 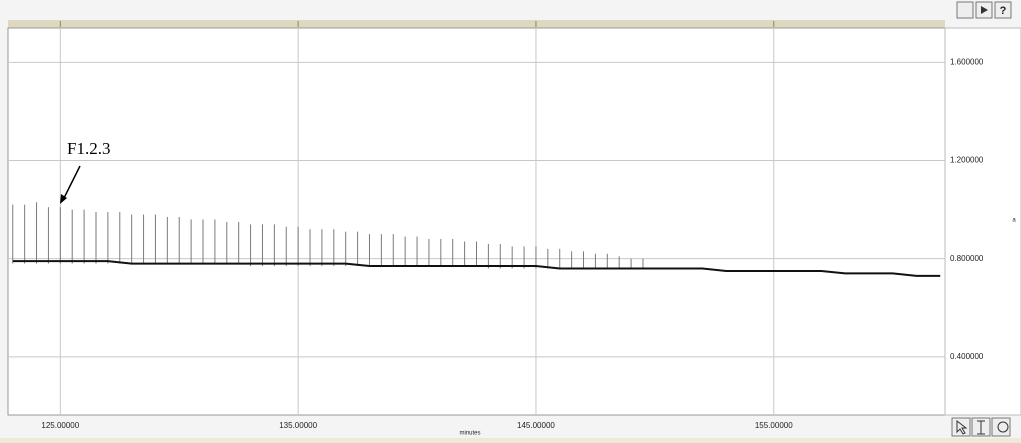 I want to click on zoom-button, so click(x=1001, y=427).